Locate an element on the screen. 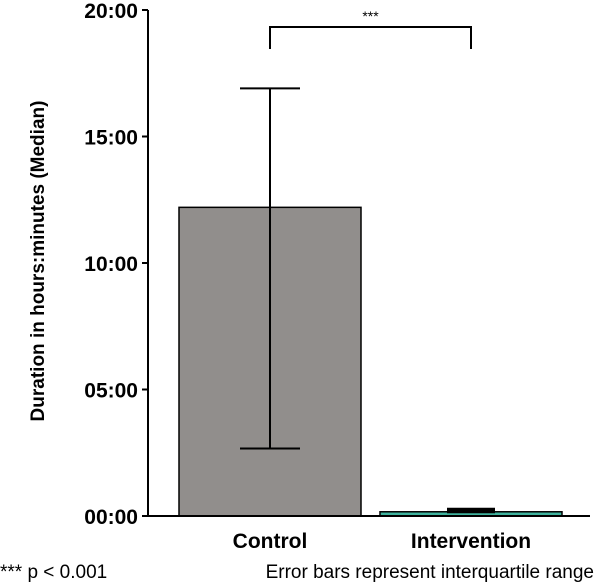 The image size is (596, 583). significance-label: *** is located at coordinates (370, 16).